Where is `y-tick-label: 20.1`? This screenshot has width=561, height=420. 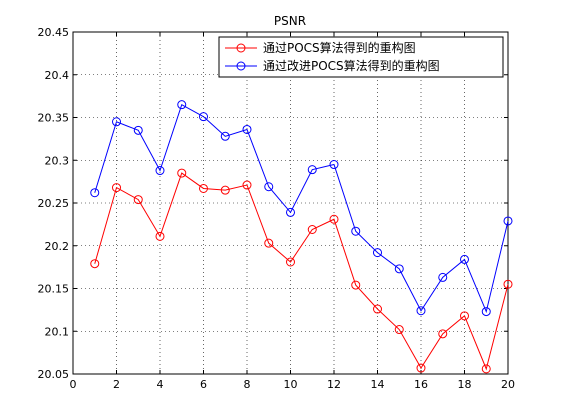 y-tick-label: 20.1 is located at coordinates (57, 331).